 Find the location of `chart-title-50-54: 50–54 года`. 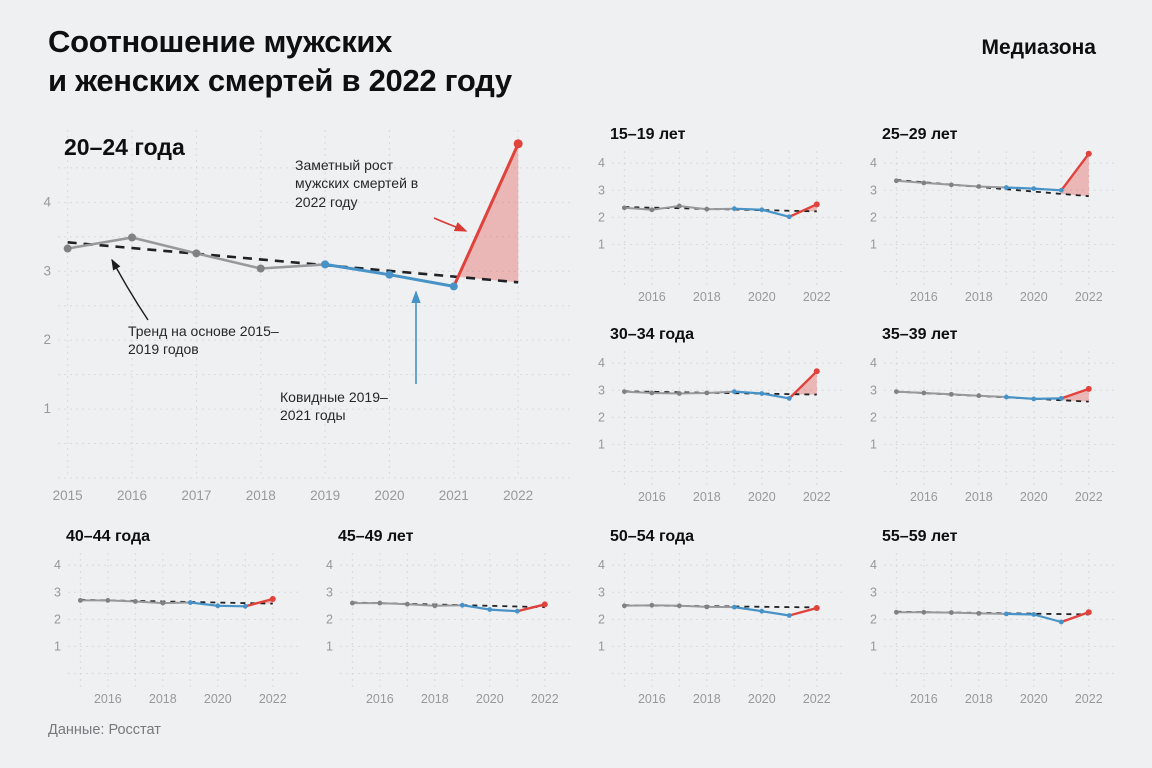

chart-title-50-54: 50–54 года is located at coordinates (652, 536).